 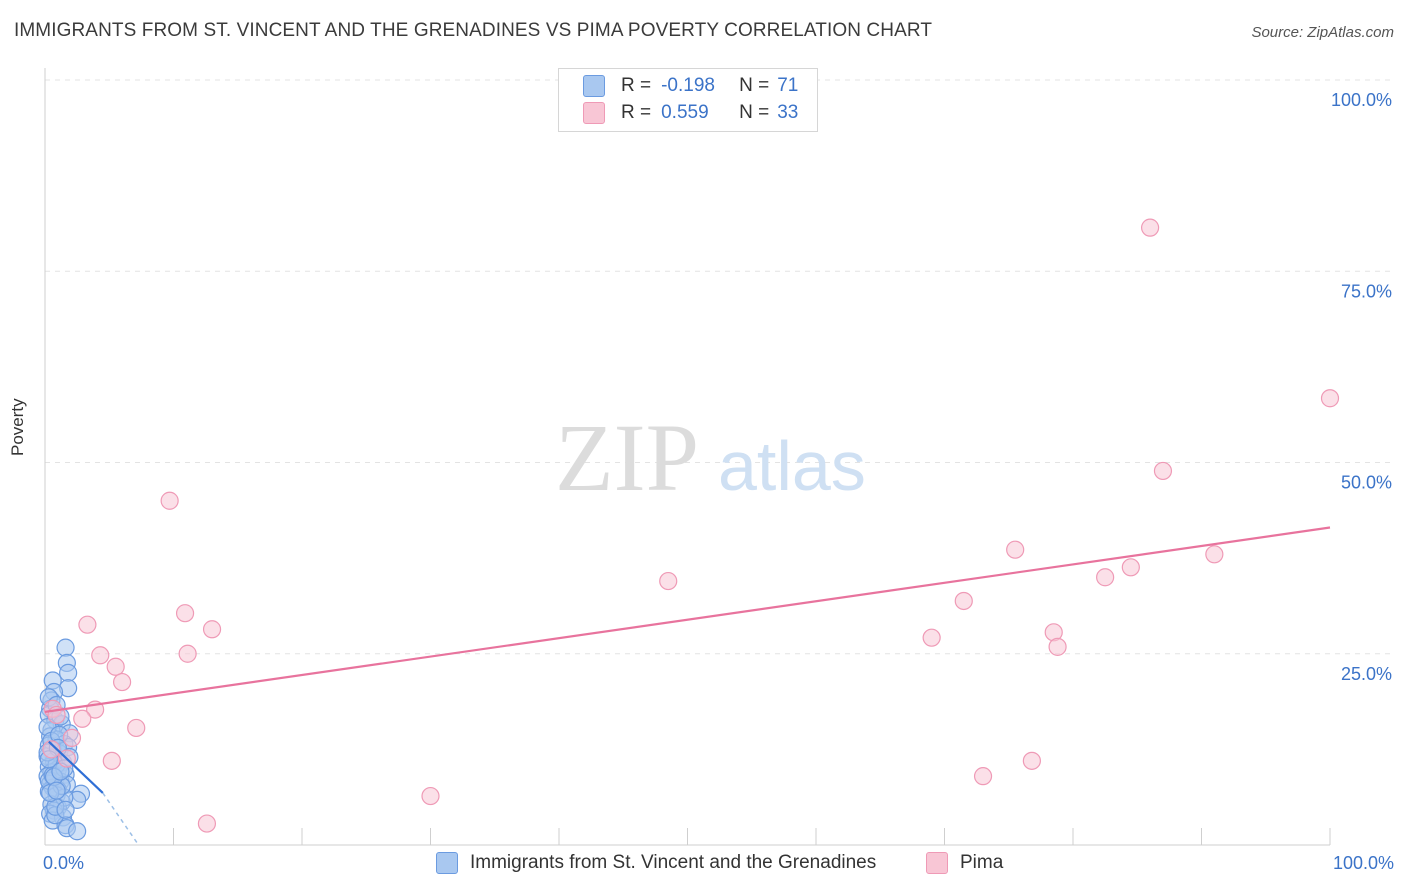 What do you see at coordinates (788, 112) in the screenshot?
I see `legend-n-value: 33` at bounding box center [788, 112].